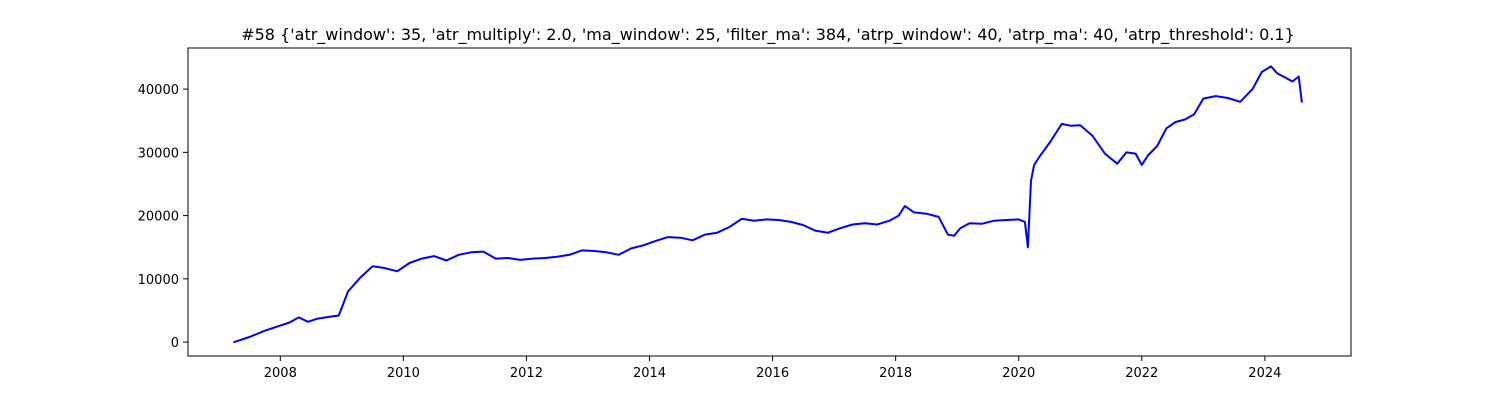  What do you see at coordinates (895, 373) in the screenshot?
I see `x-tick-label: 2018` at bounding box center [895, 373].